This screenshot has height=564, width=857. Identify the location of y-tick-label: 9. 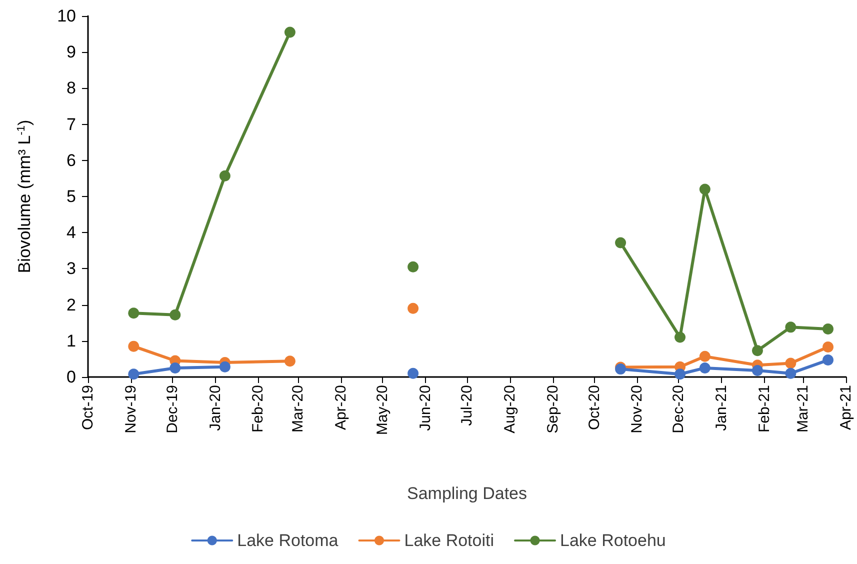
(71, 52).